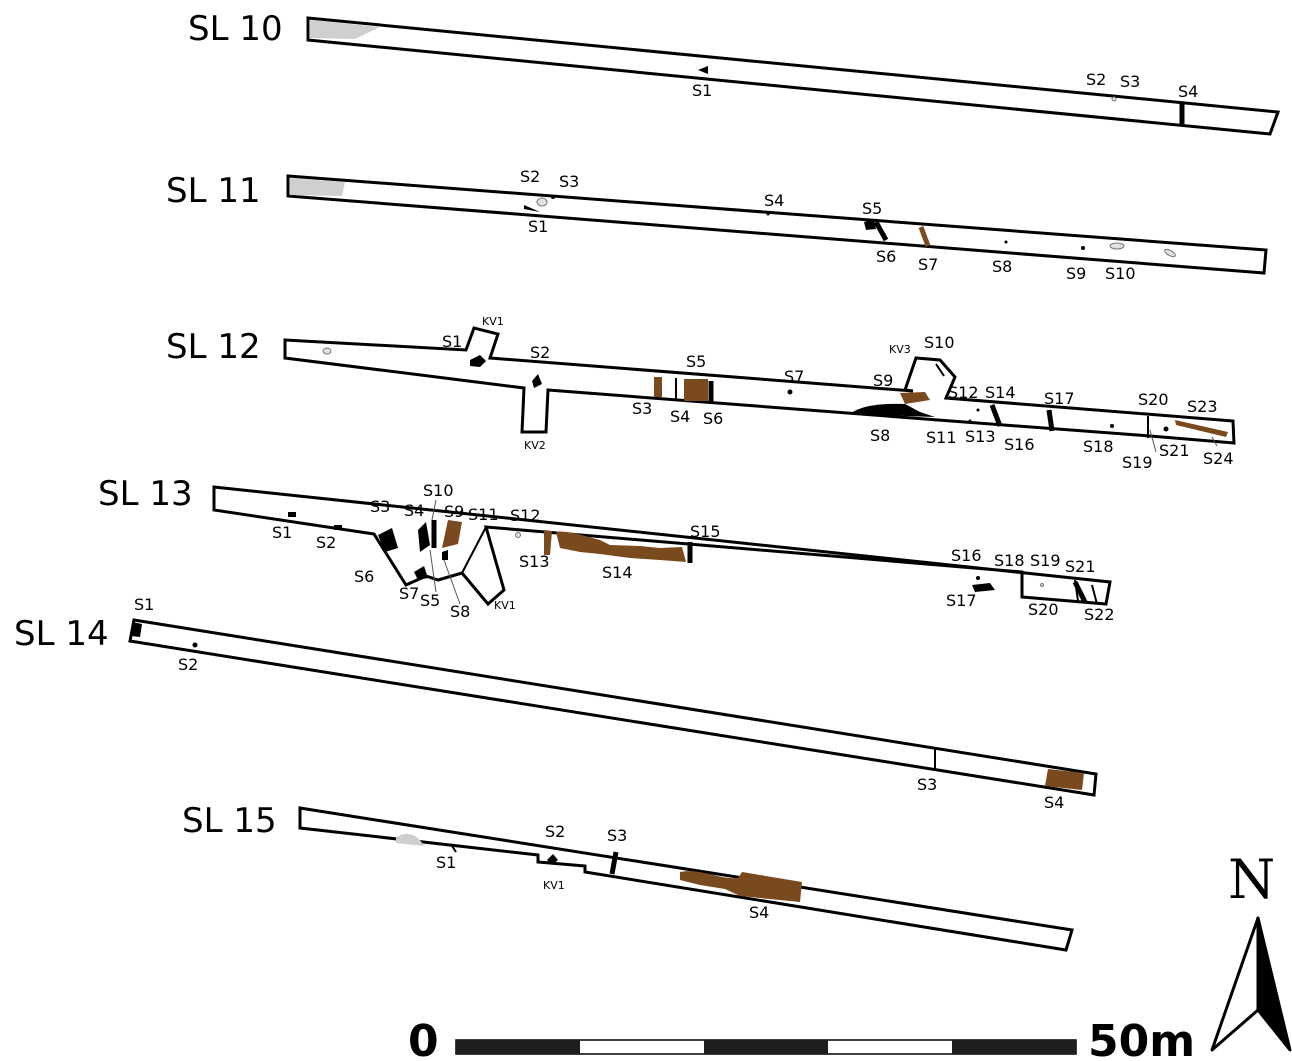  Describe the element at coordinates (235, 29) in the screenshot. I see `trench-label-sl10: SL 10` at that location.